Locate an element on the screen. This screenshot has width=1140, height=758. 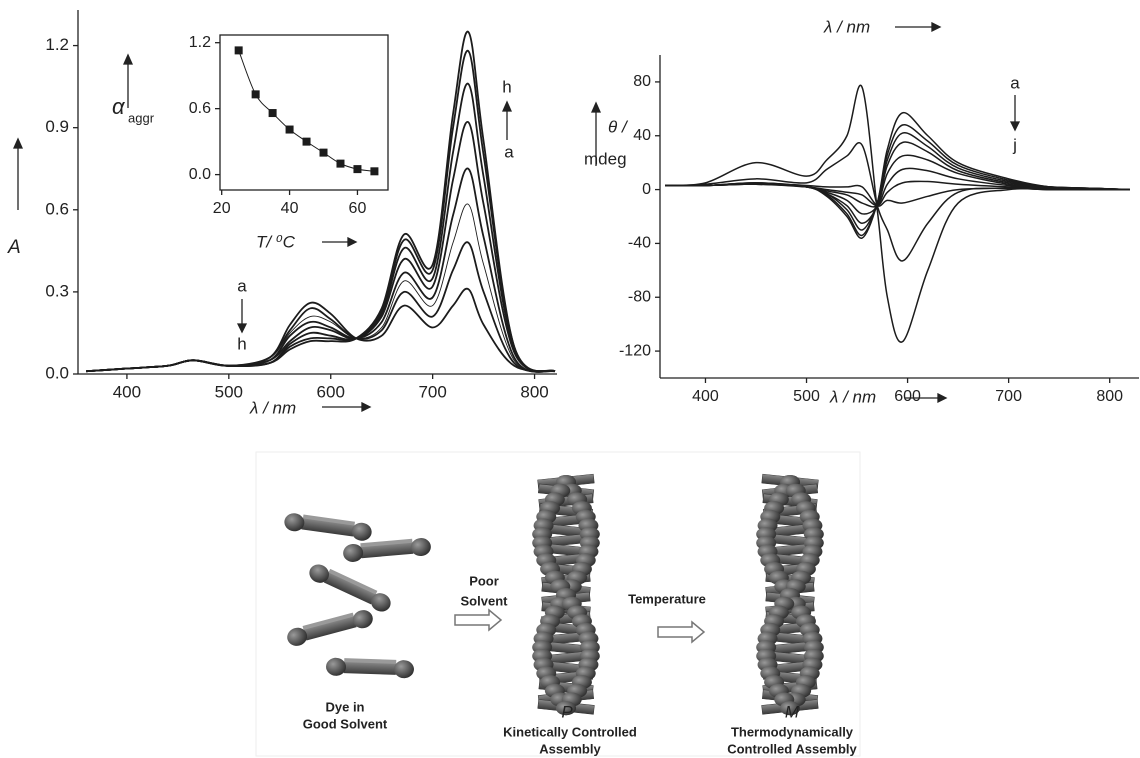
scheme-label: Solvent is located at coordinates (485, 600).